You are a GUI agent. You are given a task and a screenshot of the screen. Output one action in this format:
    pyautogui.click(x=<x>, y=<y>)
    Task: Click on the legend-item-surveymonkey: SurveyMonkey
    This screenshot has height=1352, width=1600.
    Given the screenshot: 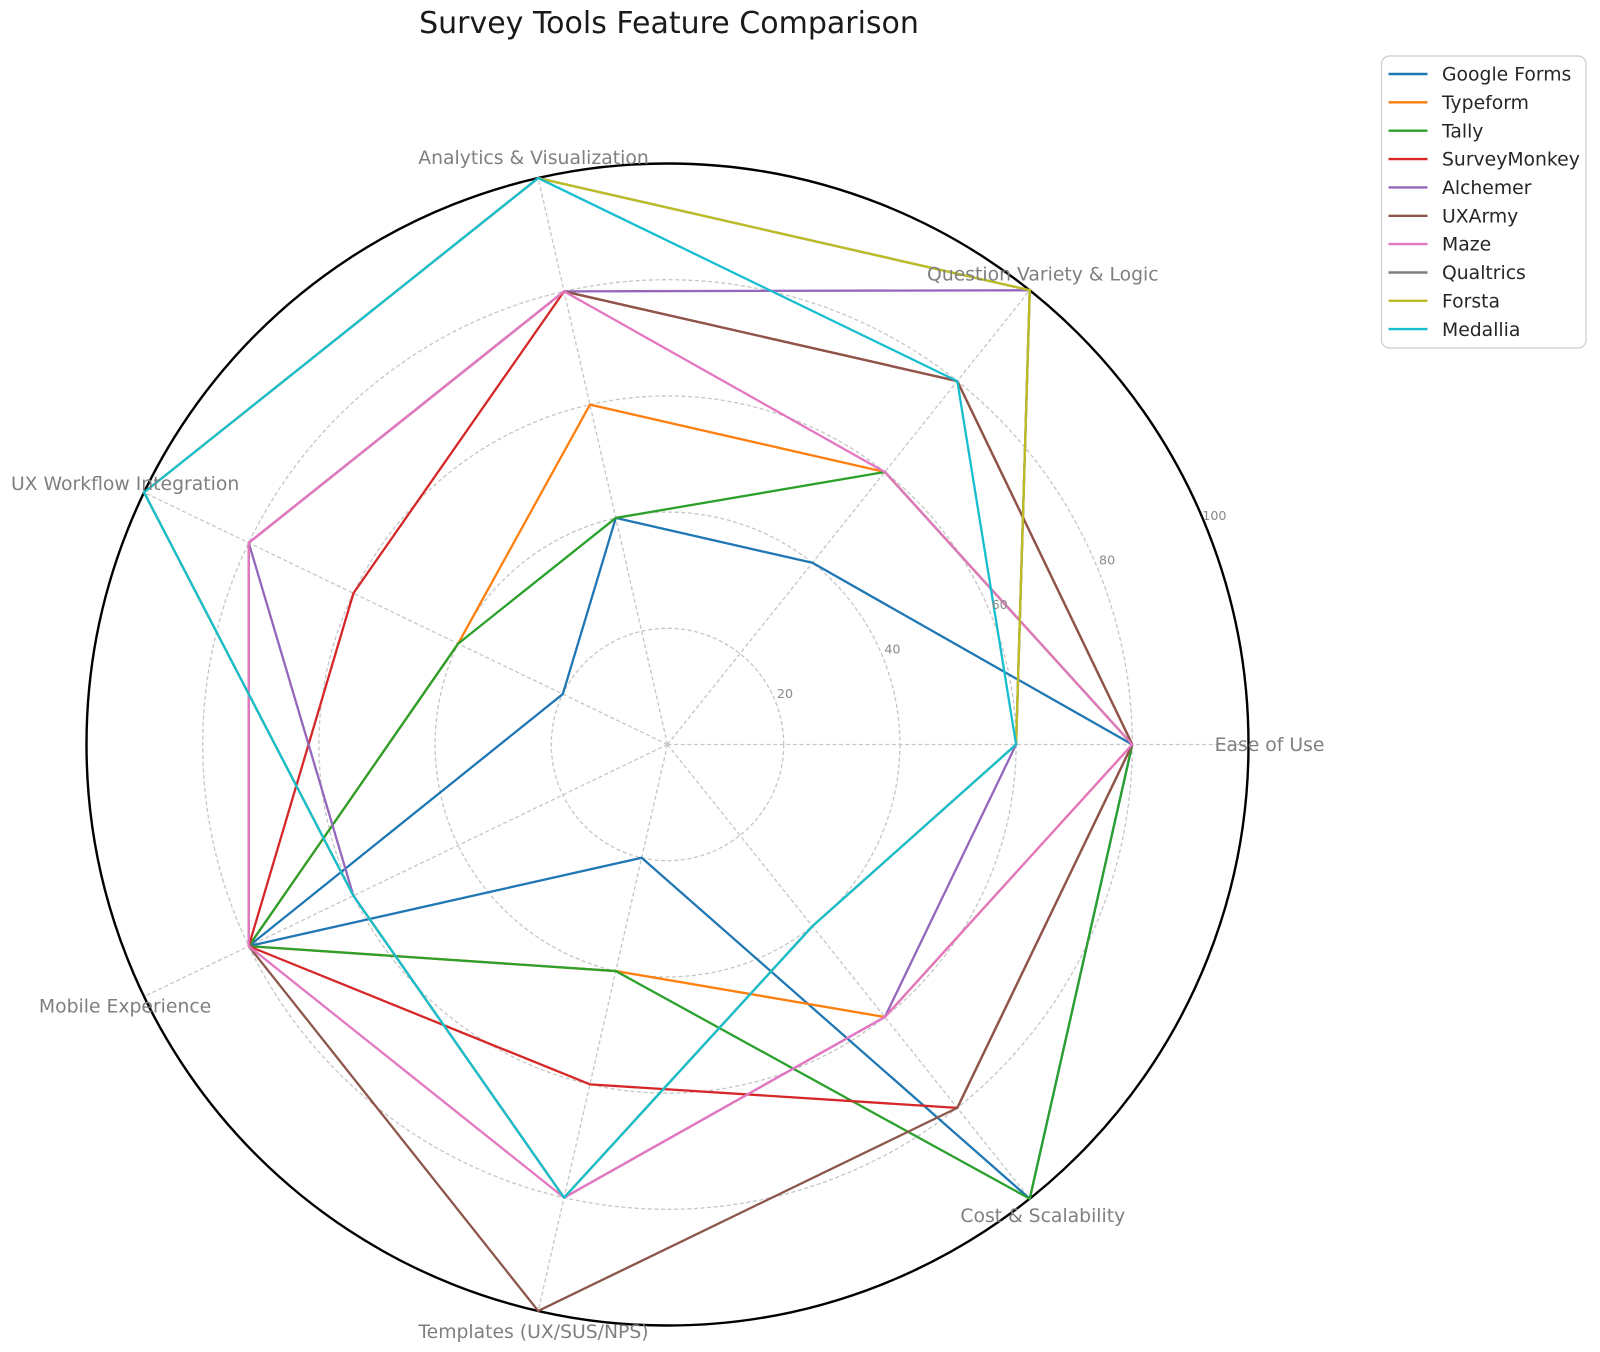 What is the action you would take?
    pyautogui.click(x=1484, y=160)
    